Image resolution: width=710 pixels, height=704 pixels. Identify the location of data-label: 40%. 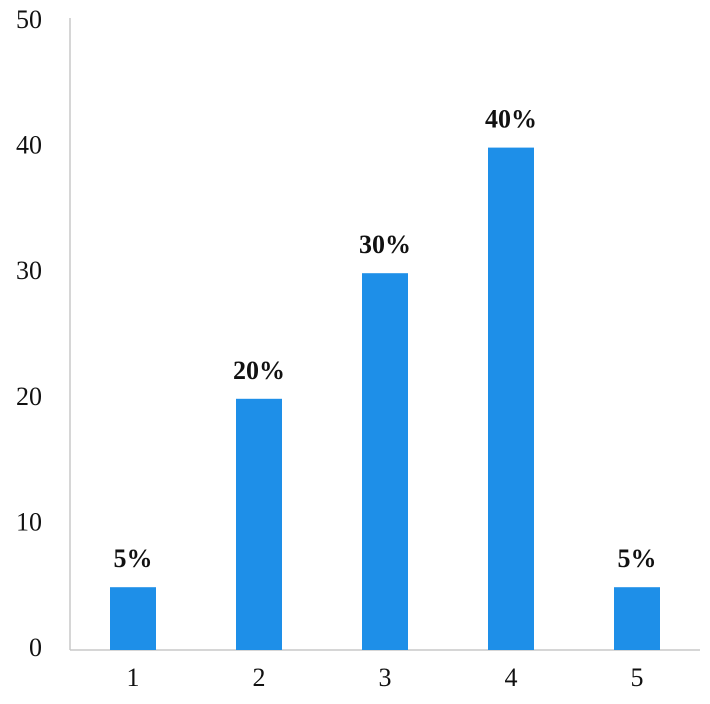
(511, 119).